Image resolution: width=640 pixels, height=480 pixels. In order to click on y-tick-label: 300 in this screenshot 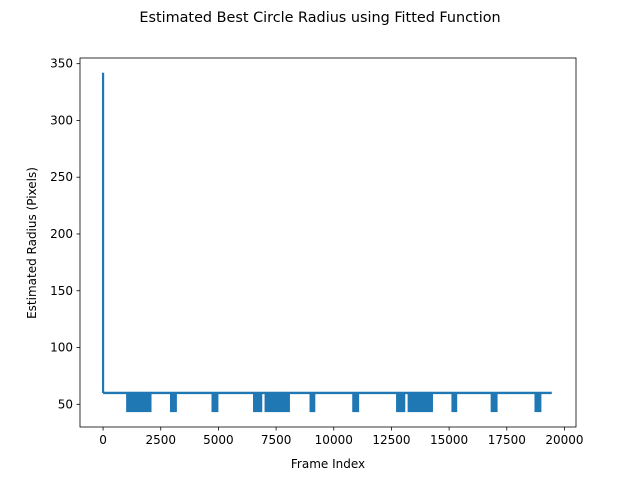, I will do `click(61, 120)`.